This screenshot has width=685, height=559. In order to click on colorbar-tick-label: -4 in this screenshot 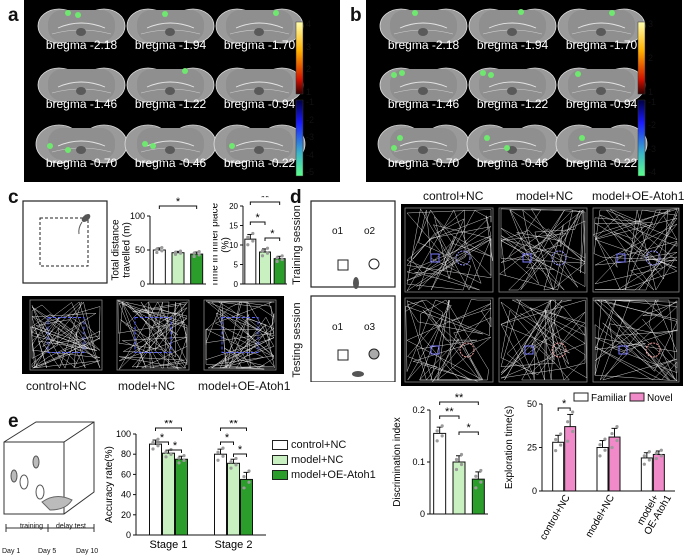, I will do `click(652, 172)`.